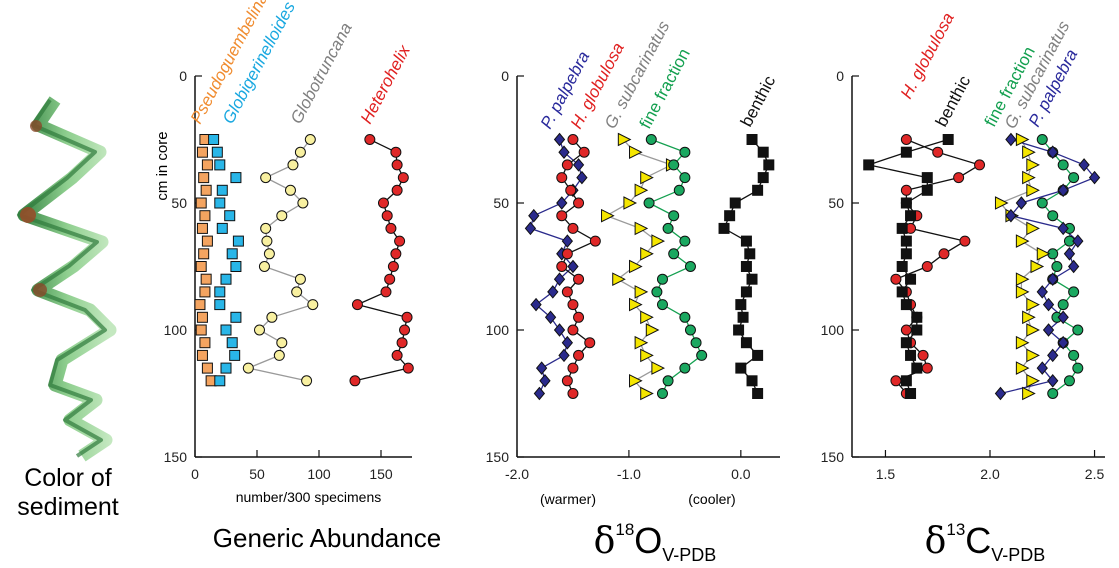 Image resolution: width=1119 pixels, height=568 pixels. What do you see at coordinates (28, 215) in the screenshot?
I see `sediment-dark-patch` at bounding box center [28, 215].